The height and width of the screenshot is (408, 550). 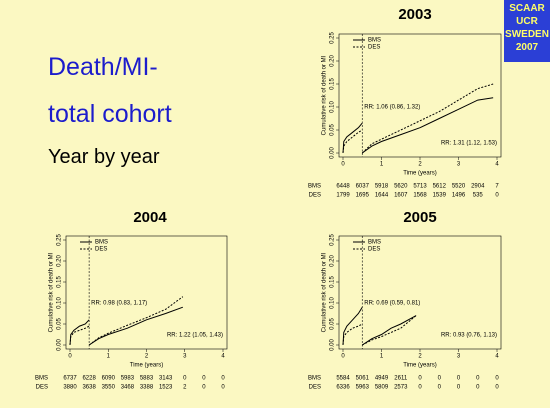 I want to click on slide-title: Death/MI-, so click(x=103, y=67).